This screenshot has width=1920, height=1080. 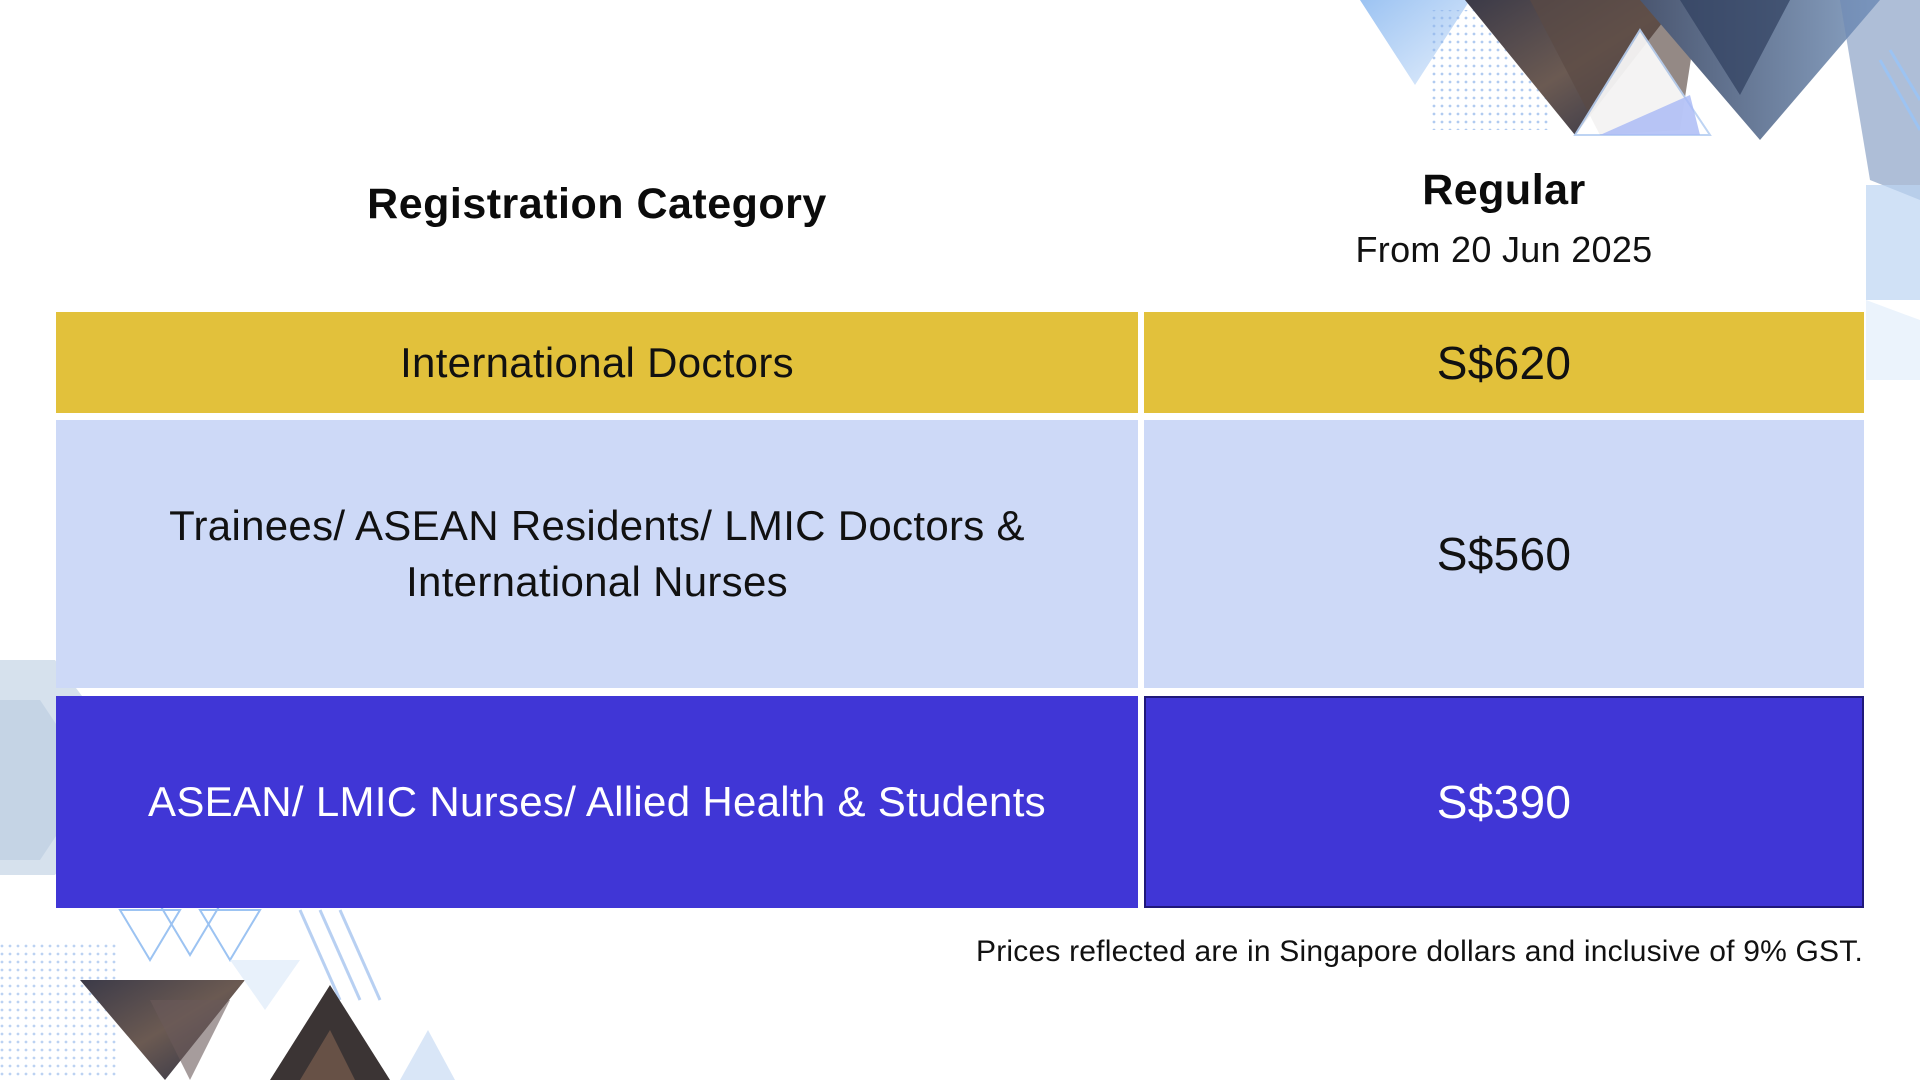 What do you see at coordinates (1504, 221) in the screenshot?
I see `regular-price-header: Regular From 20 Jun 2025` at bounding box center [1504, 221].